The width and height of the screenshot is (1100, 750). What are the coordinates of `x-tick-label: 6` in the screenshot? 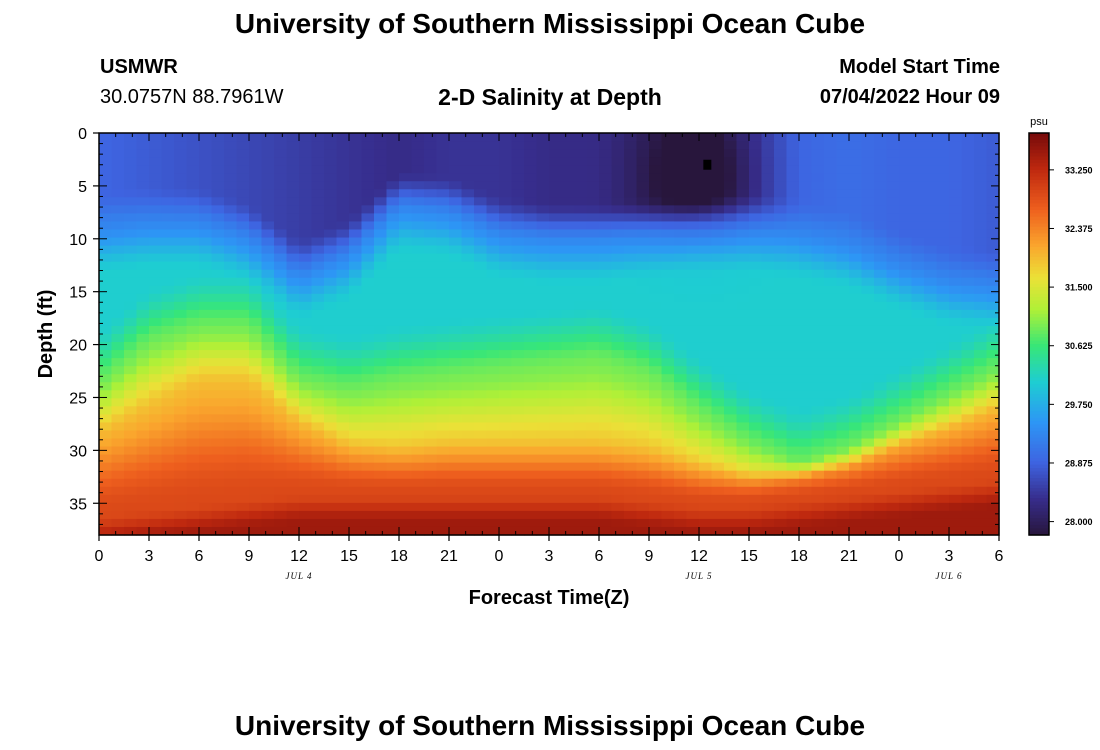 It's located at (199, 556).